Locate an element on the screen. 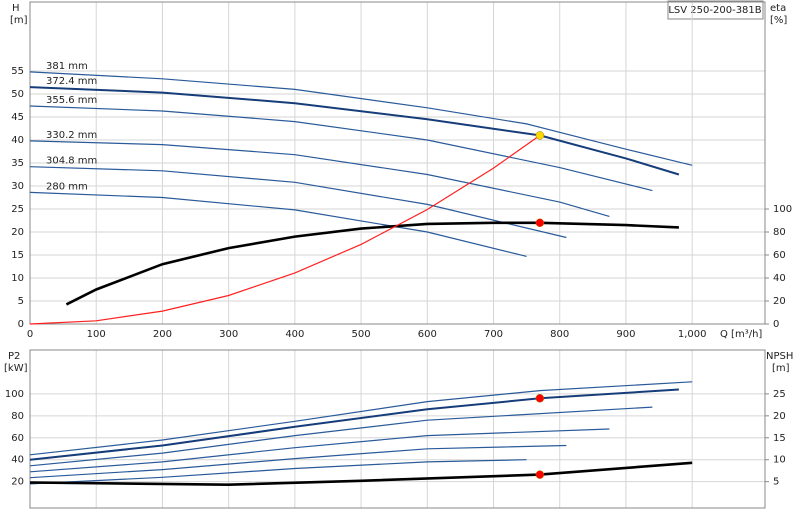 Image resolution: width=800 pixels, height=520 pixels. y2-axis-unit: [m] is located at coordinates (781, 368).